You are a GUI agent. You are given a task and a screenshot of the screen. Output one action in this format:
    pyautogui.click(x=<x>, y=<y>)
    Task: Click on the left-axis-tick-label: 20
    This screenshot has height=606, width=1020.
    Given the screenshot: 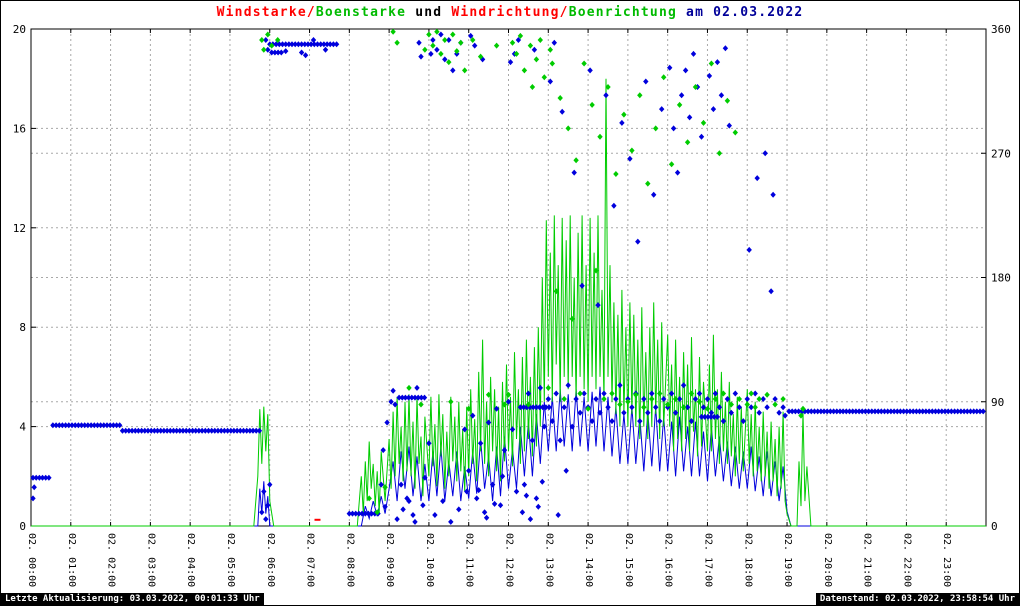 What is the action you would take?
    pyautogui.click(x=19, y=29)
    